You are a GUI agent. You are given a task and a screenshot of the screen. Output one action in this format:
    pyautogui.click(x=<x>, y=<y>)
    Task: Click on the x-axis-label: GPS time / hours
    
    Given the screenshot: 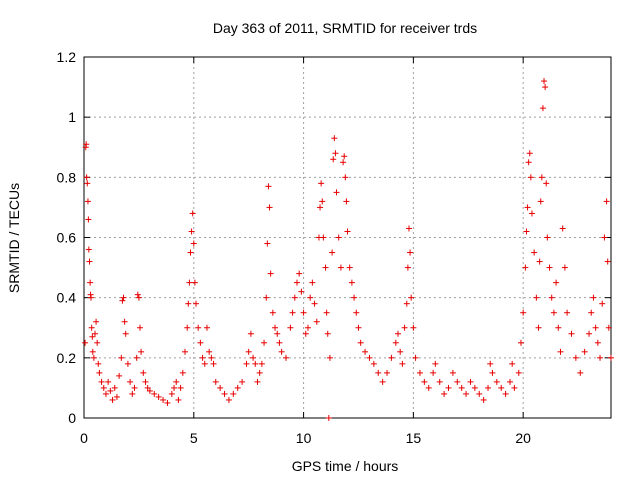 What is the action you would take?
    pyautogui.click(x=345, y=466)
    